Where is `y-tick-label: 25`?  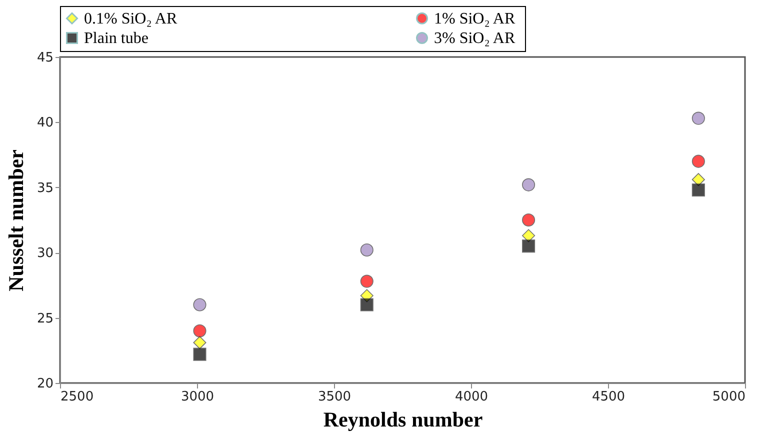 y-tick-label: 25 is located at coordinates (45, 318).